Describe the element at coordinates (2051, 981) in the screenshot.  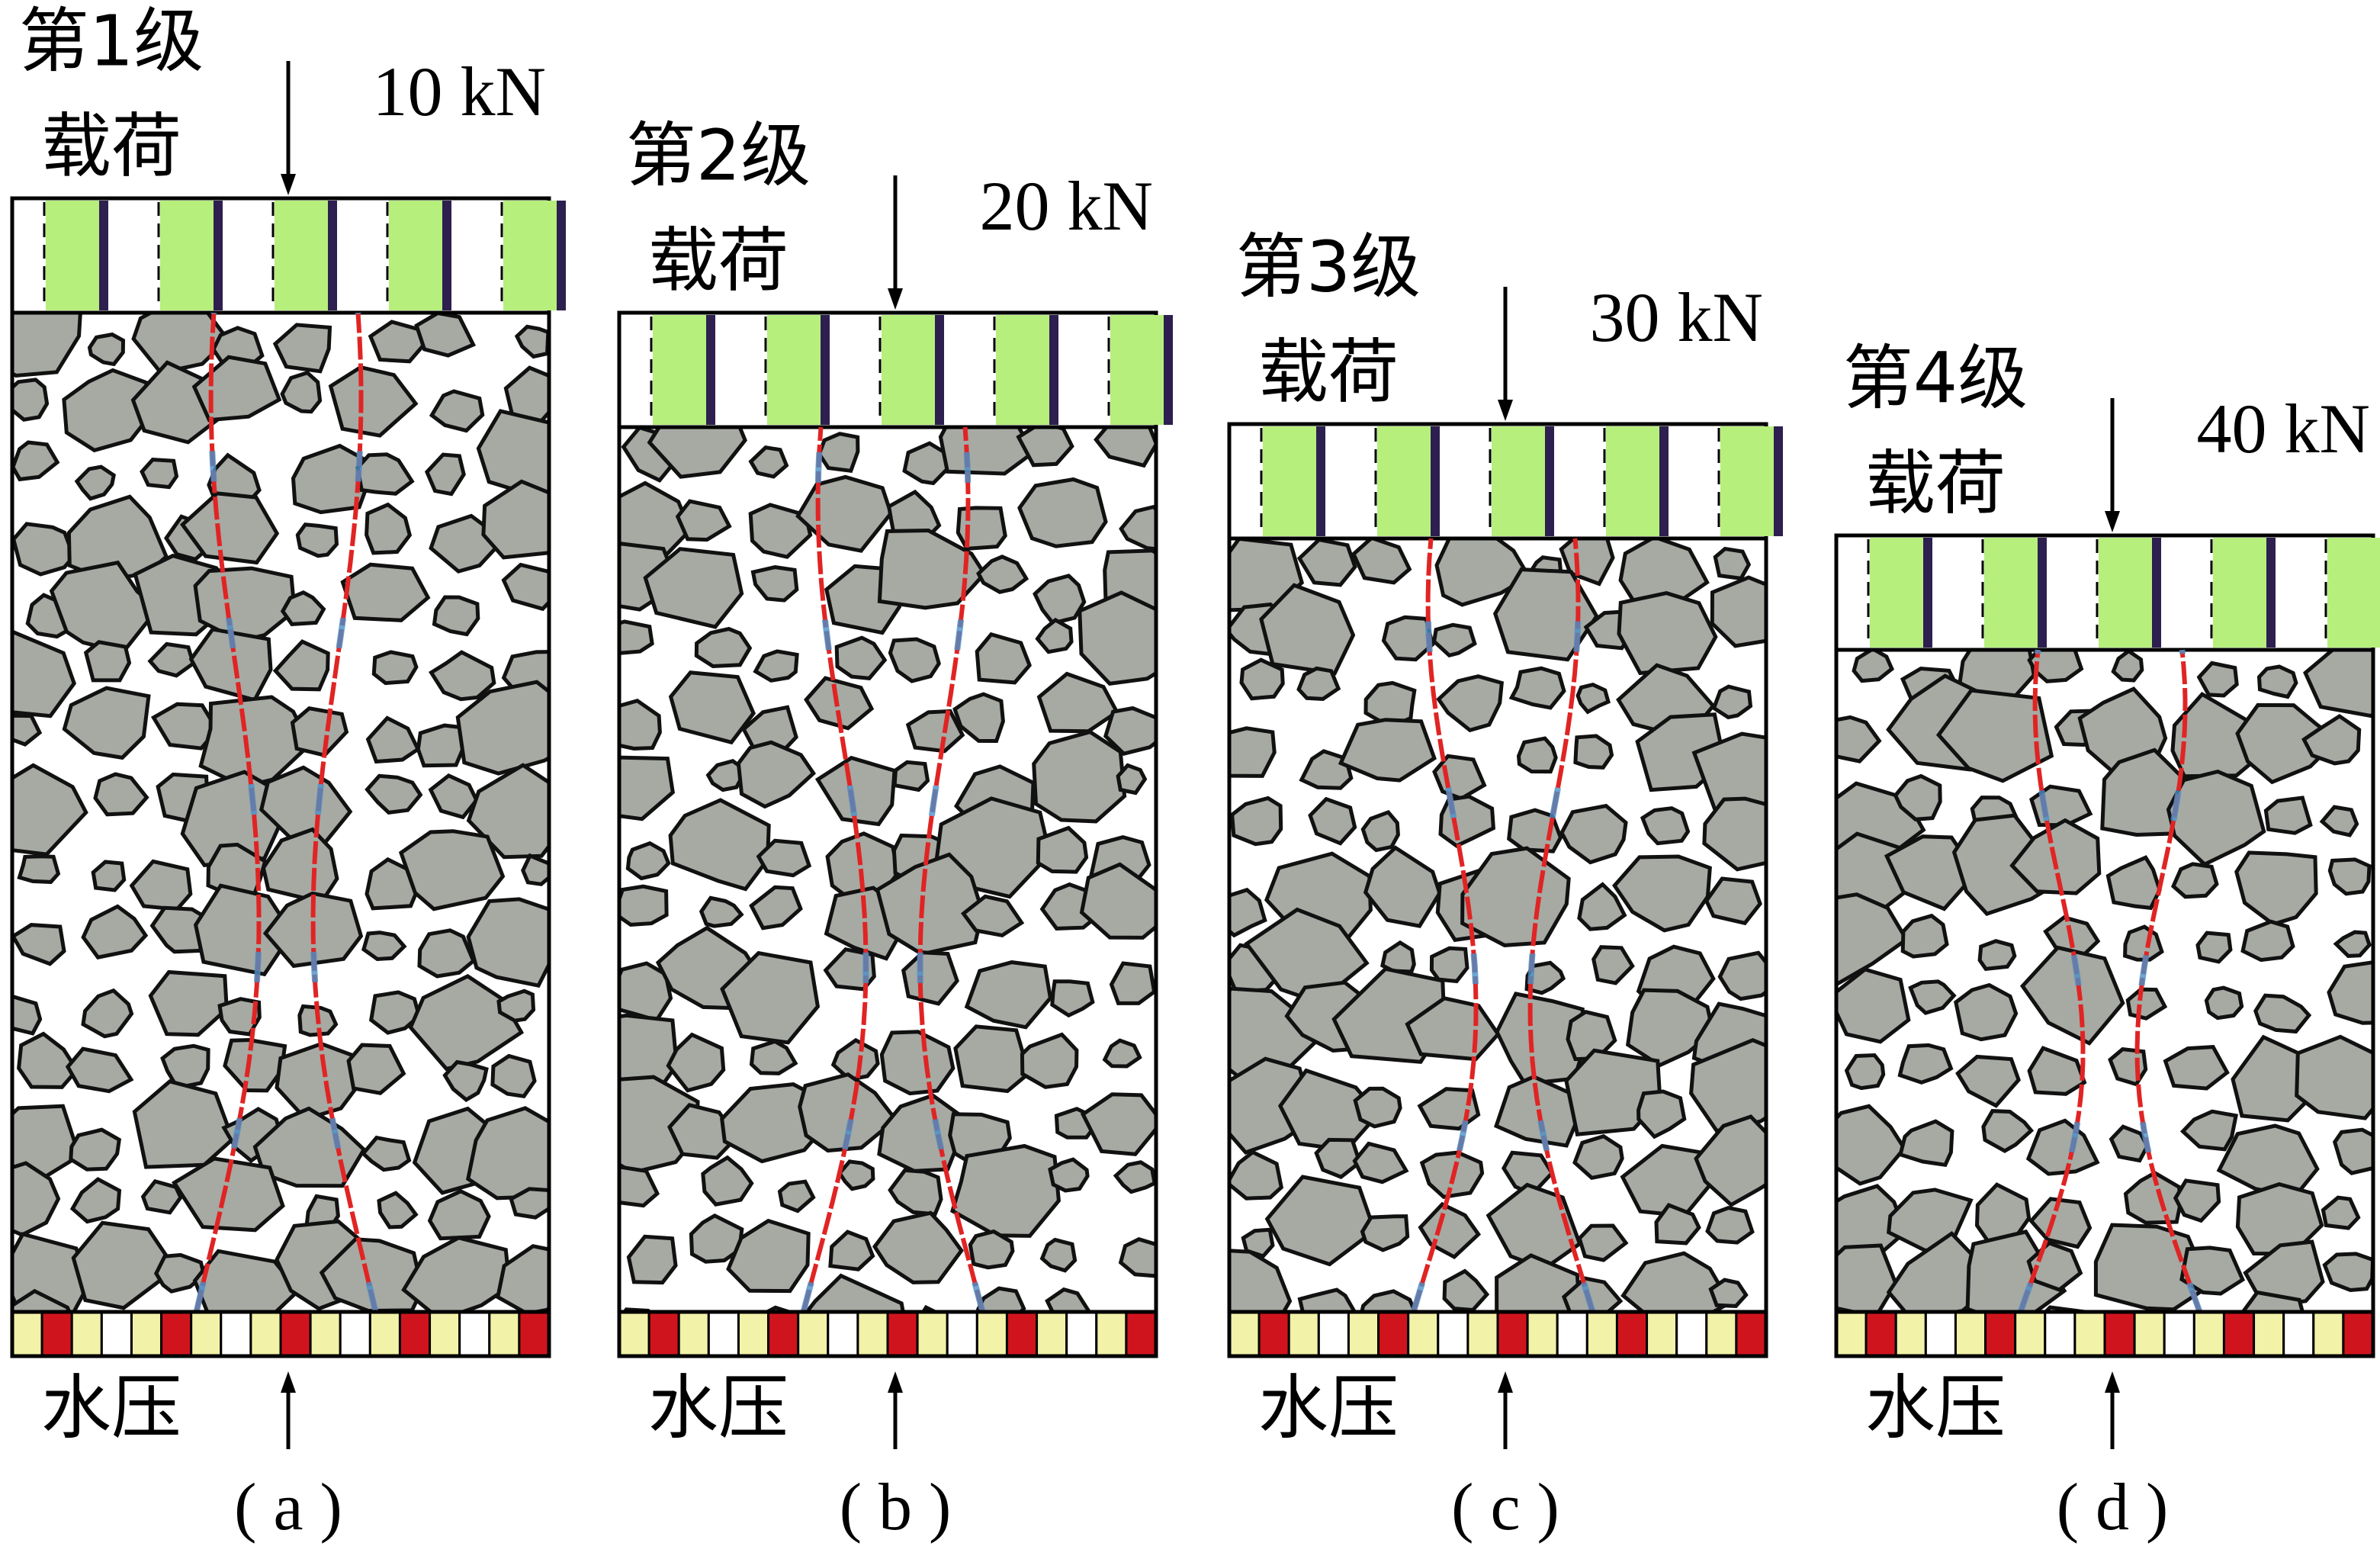
I see `seepage` at that location.